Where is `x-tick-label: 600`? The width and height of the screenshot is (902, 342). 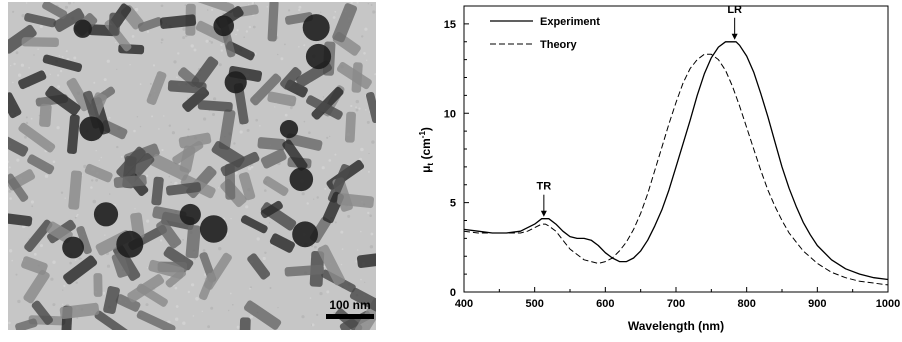
x-tick-label: 600 is located at coordinates (605, 304).